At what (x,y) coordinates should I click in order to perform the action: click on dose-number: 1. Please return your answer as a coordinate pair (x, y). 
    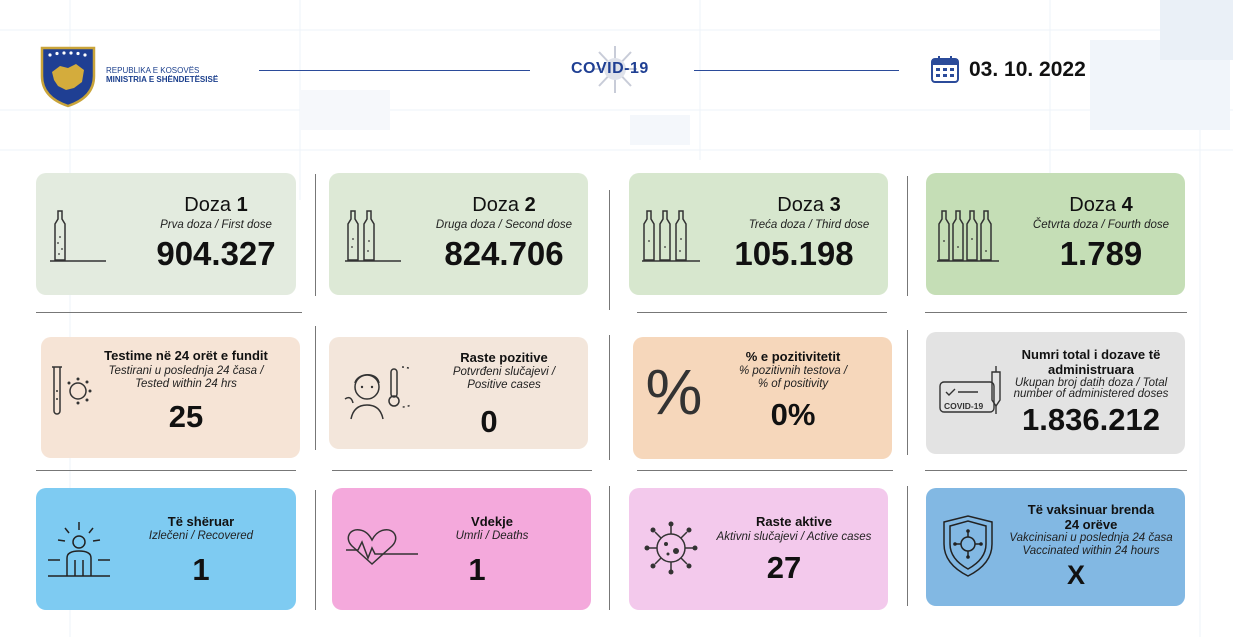
    Looking at the image, I should click on (242, 205).